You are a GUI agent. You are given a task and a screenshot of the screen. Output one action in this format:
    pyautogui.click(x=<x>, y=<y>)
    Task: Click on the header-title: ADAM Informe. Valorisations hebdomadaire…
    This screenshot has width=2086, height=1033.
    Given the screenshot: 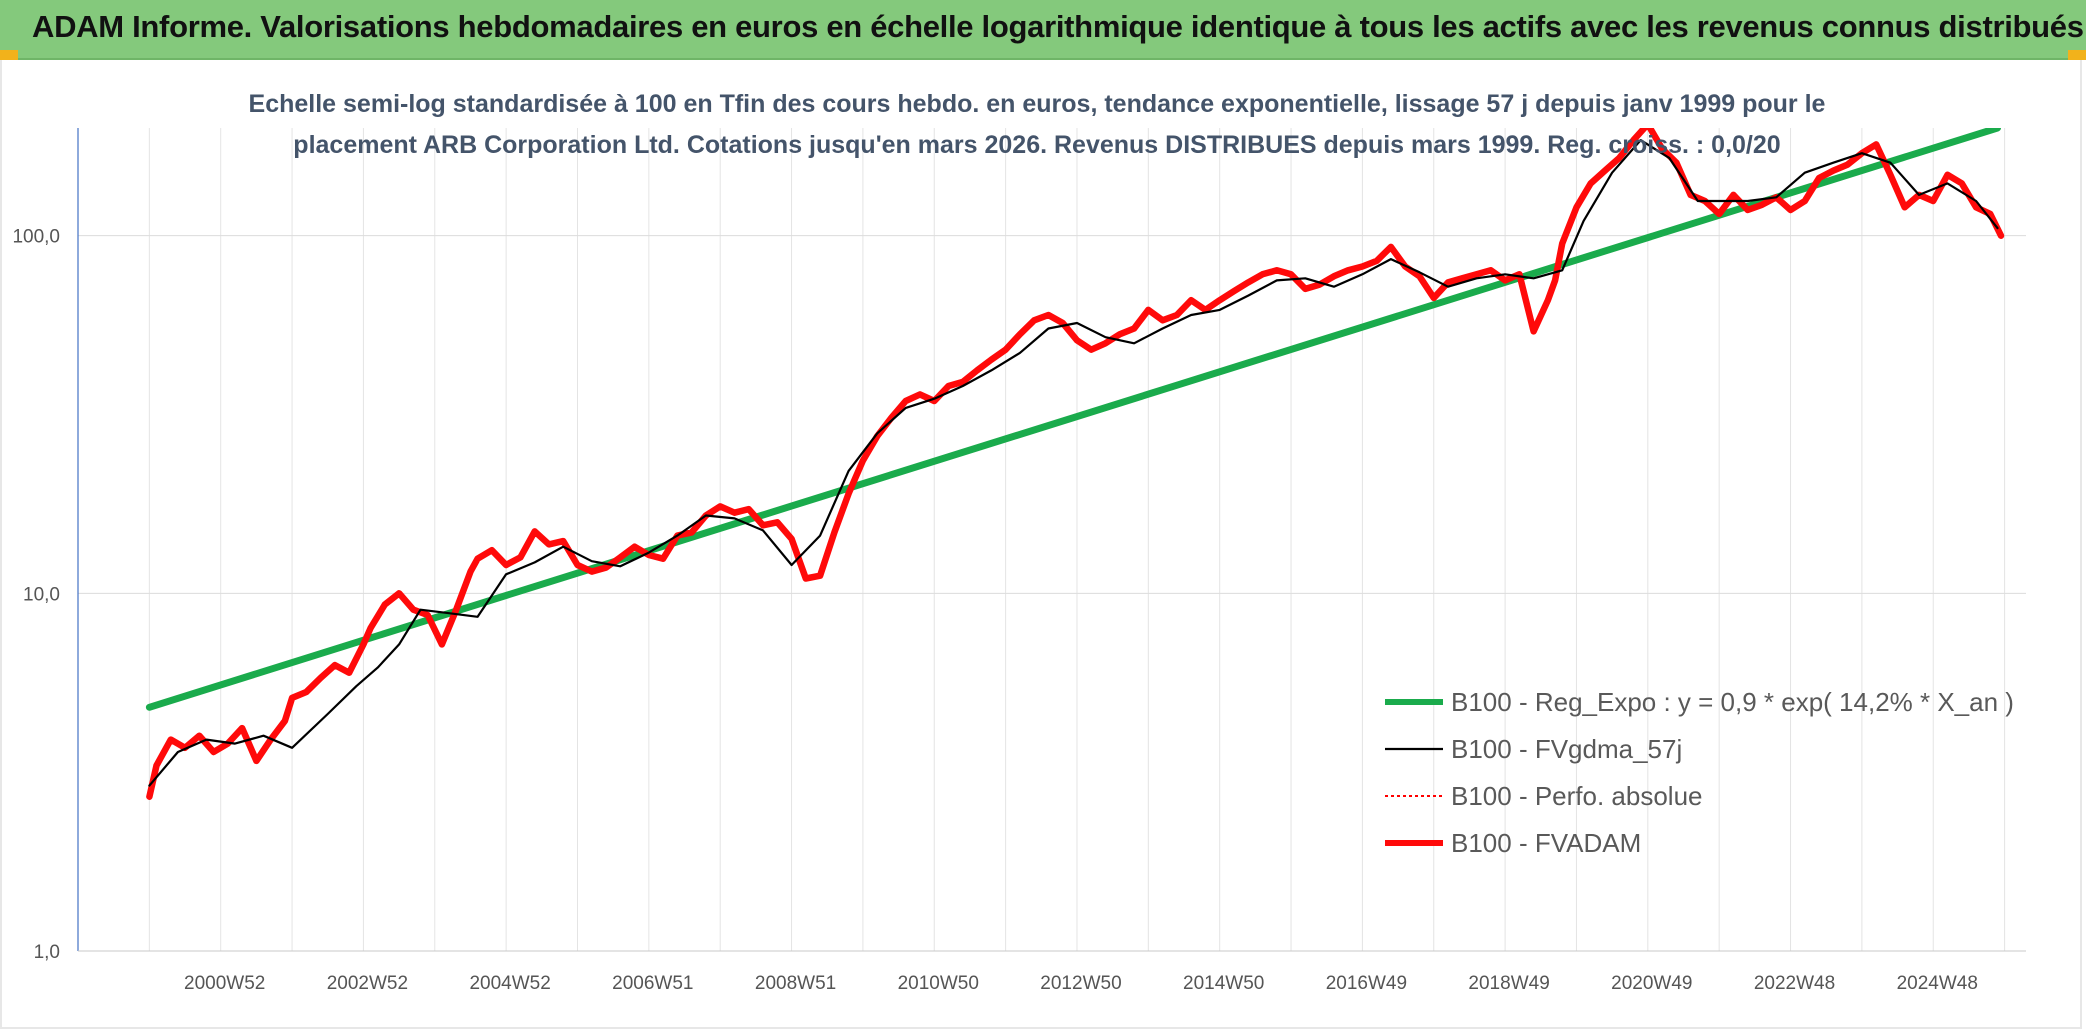 What is the action you would take?
    pyautogui.click(x=1058, y=26)
    